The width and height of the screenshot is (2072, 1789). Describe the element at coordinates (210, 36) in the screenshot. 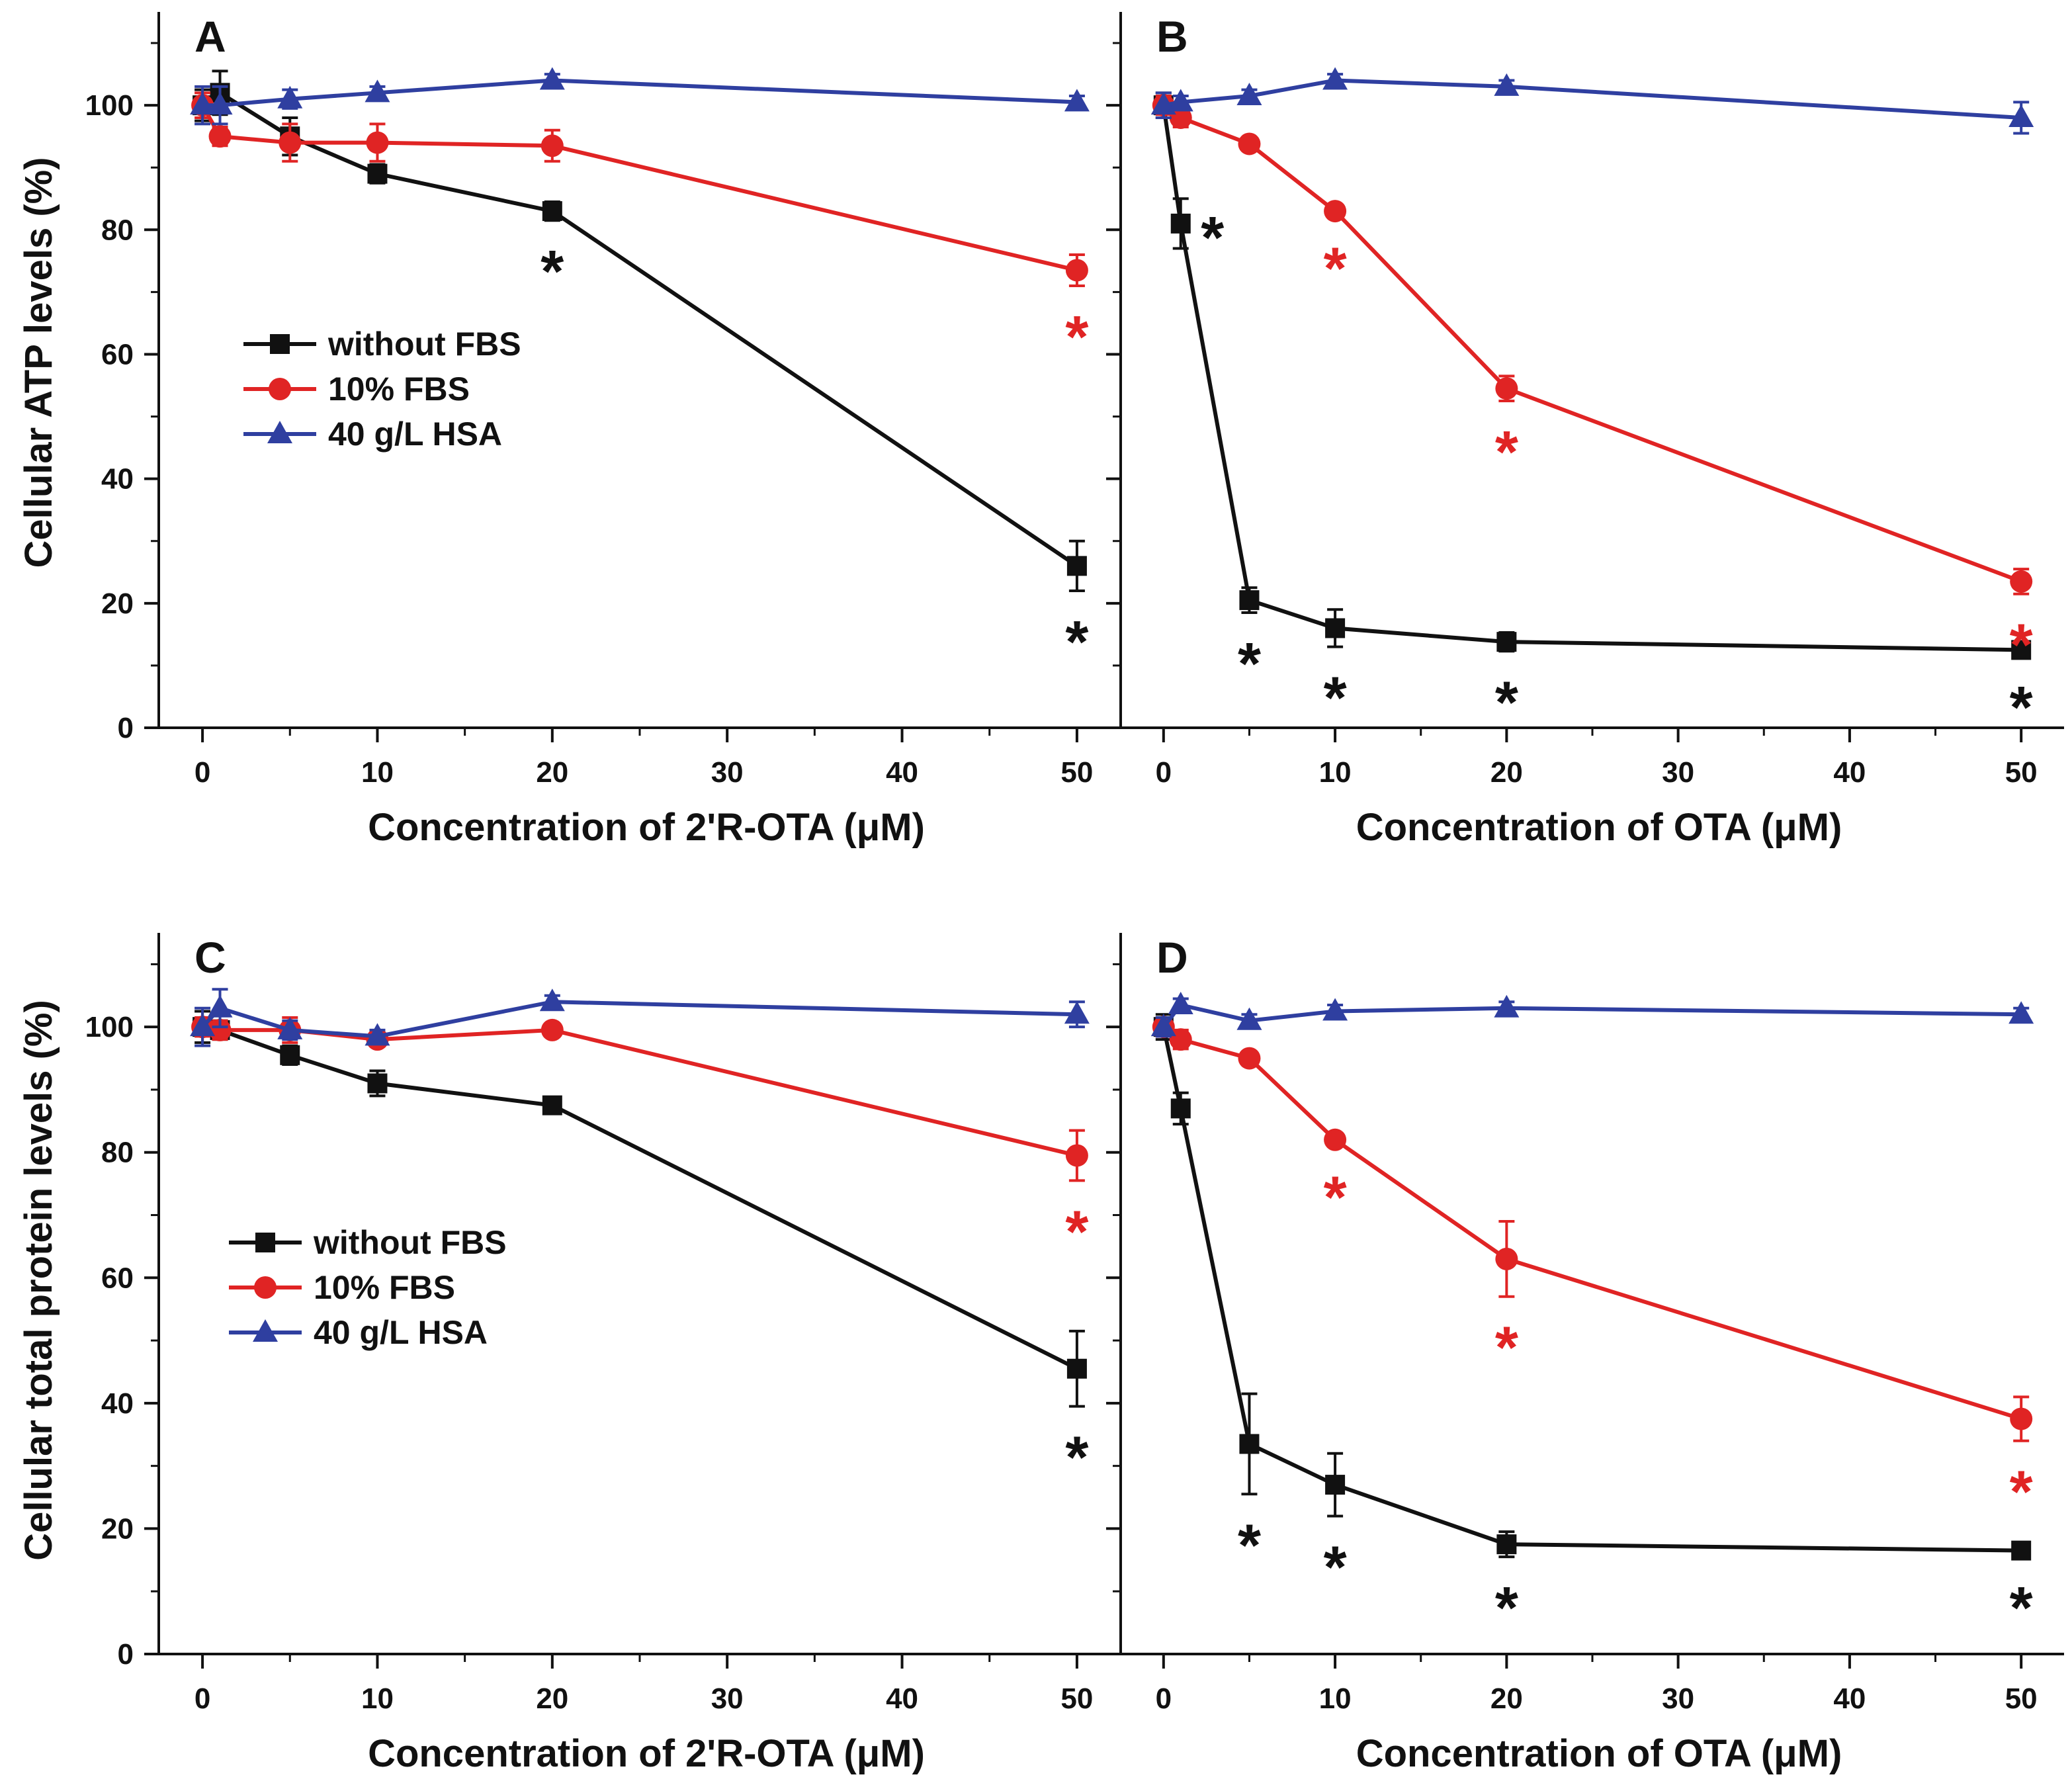

I see `panel-letter: A` at that location.